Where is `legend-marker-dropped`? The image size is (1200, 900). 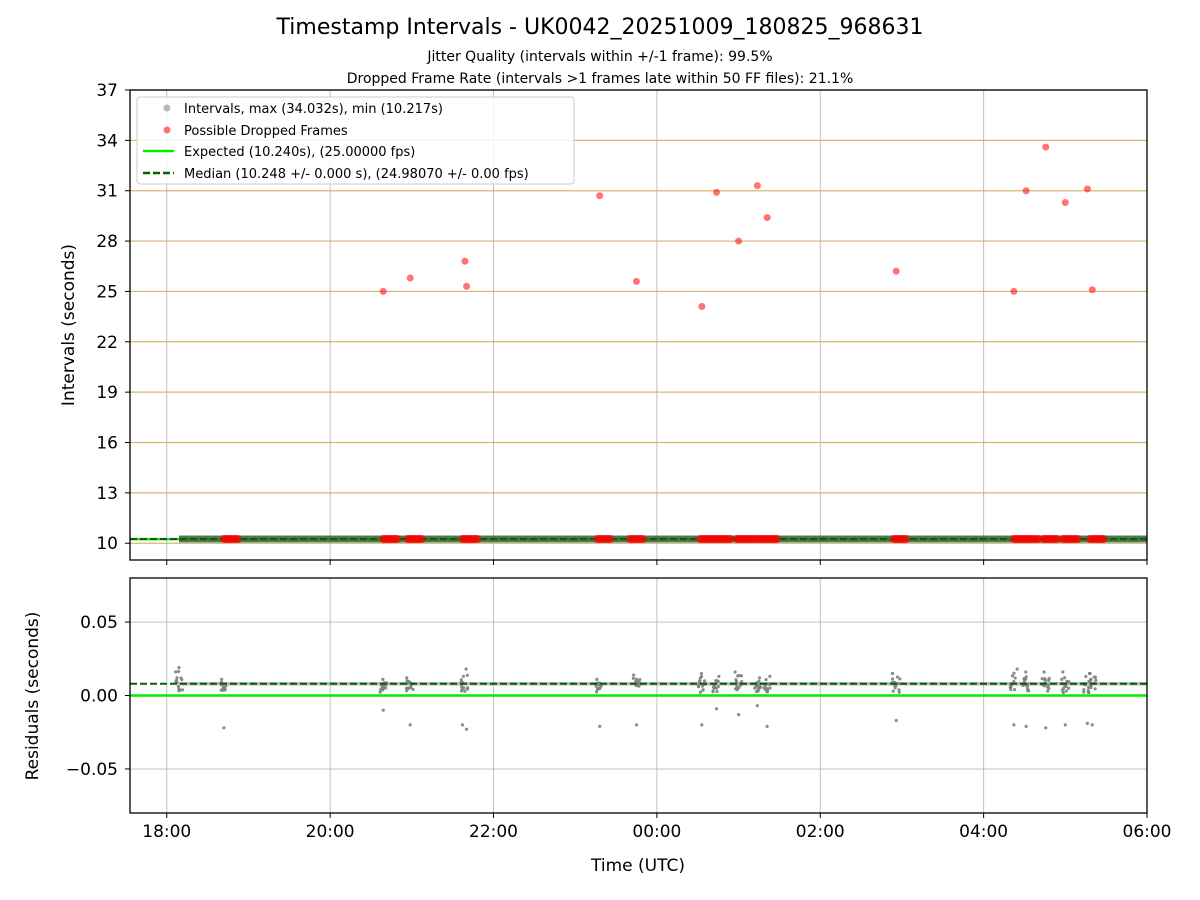 legend-marker-dropped is located at coordinates (167, 130).